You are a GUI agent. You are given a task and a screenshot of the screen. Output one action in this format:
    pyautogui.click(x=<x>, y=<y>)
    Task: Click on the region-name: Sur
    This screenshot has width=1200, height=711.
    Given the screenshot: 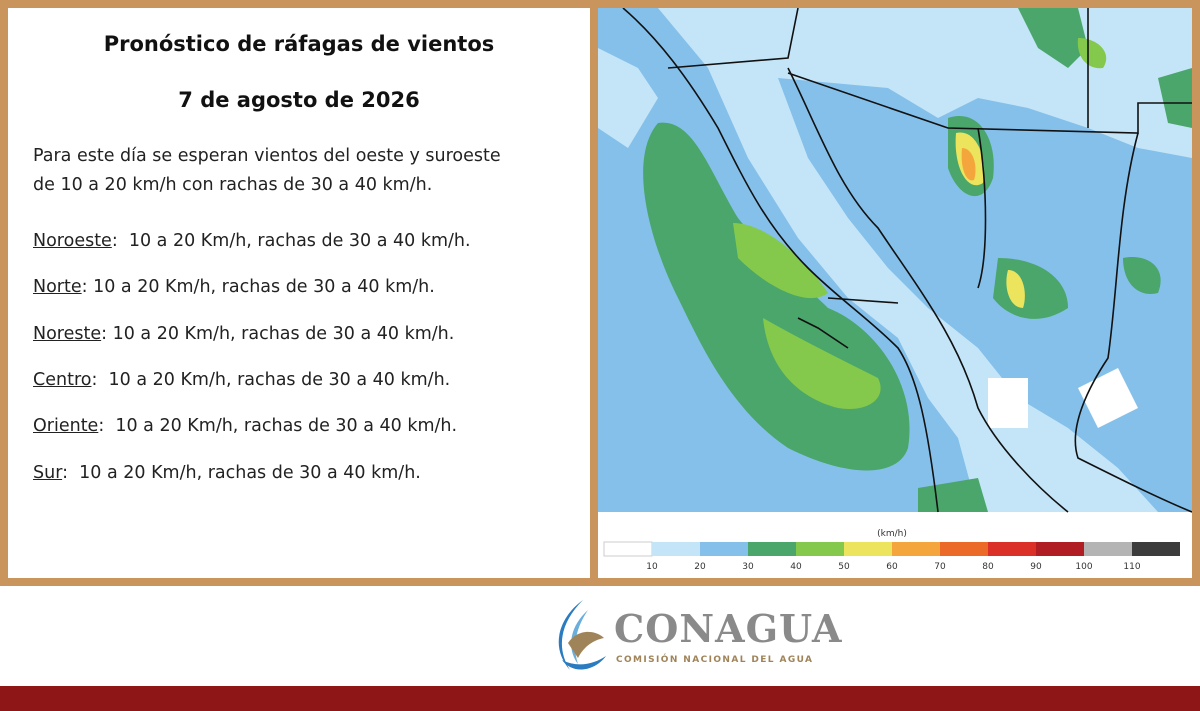 What is the action you would take?
    pyautogui.click(x=48, y=472)
    